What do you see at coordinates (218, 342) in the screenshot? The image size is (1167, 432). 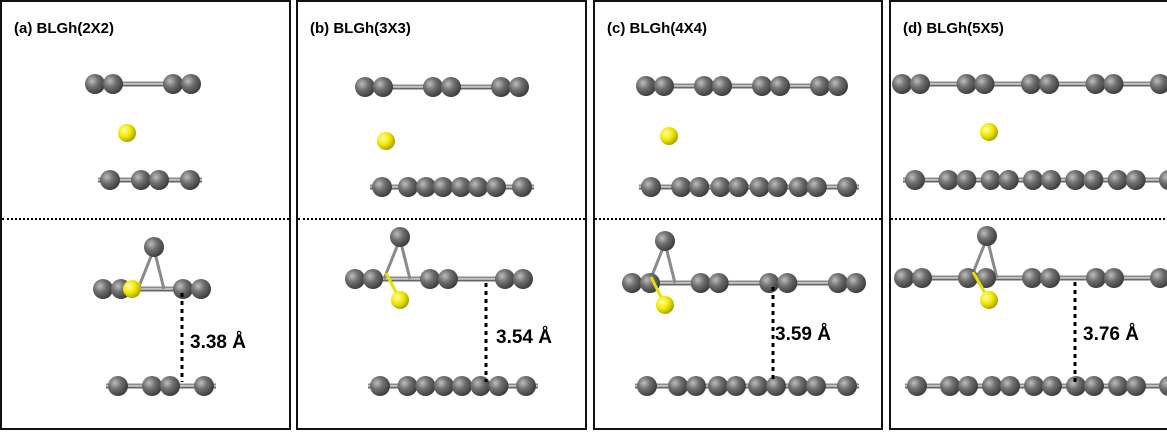 I see `interlayer-distance-label: 3.38 Å` at bounding box center [218, 342].